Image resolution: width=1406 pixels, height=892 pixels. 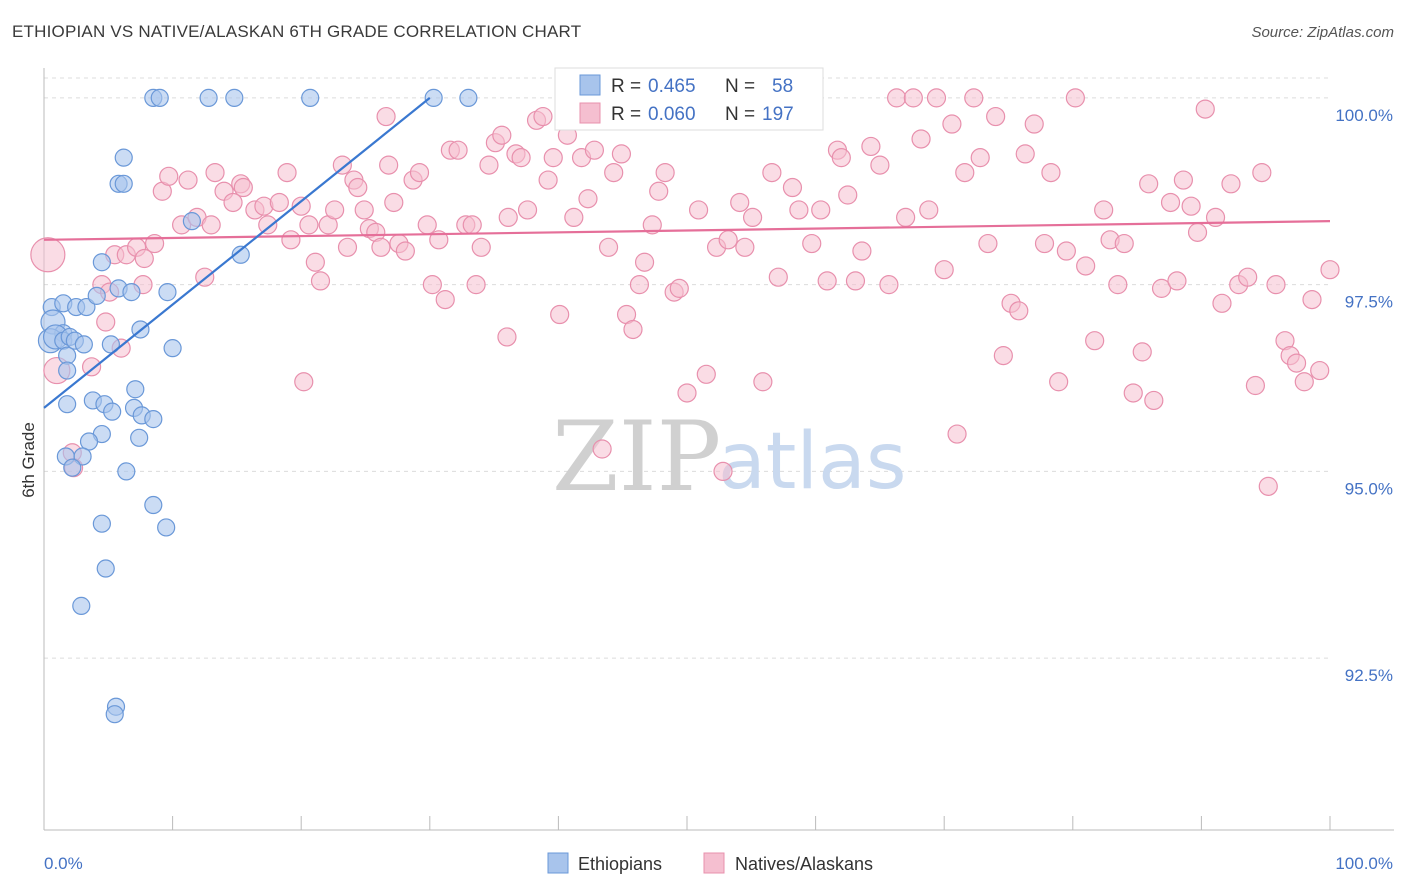 I want to click on y-tick-label: 95.0%, so click(x=1369, y=488).